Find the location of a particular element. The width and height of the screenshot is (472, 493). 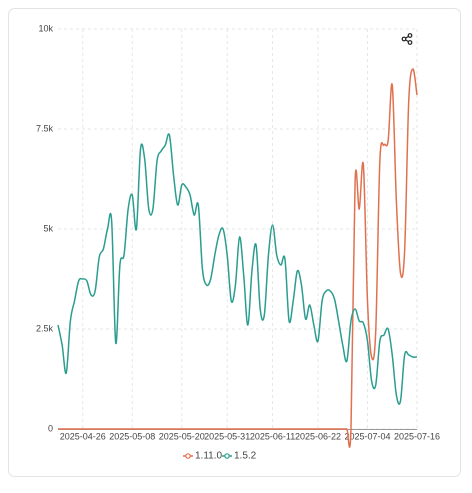

x-tick-label: 2025-05-31 is located at coordinates (227, 436).